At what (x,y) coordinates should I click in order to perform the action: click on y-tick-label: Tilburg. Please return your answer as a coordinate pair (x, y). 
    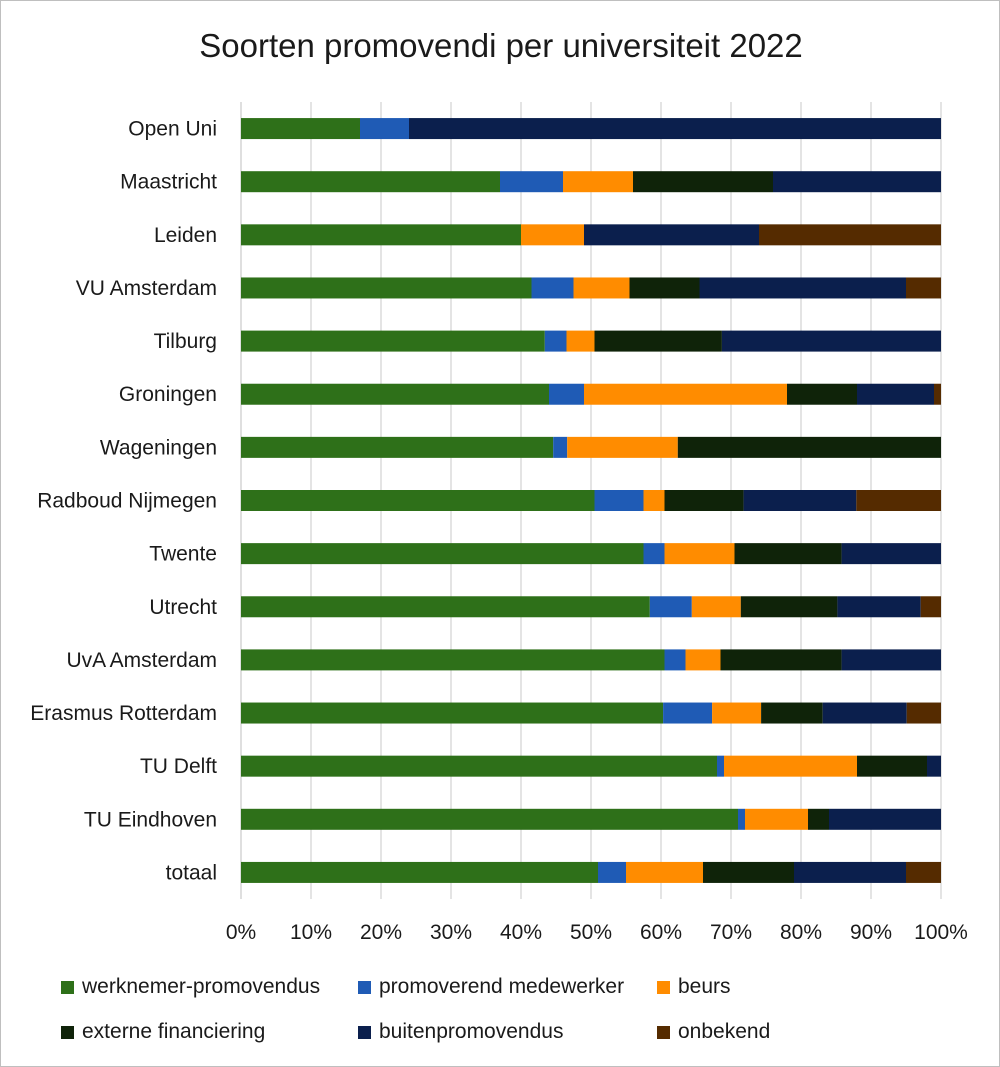
    Looking at the image, I should click on (185, 341).